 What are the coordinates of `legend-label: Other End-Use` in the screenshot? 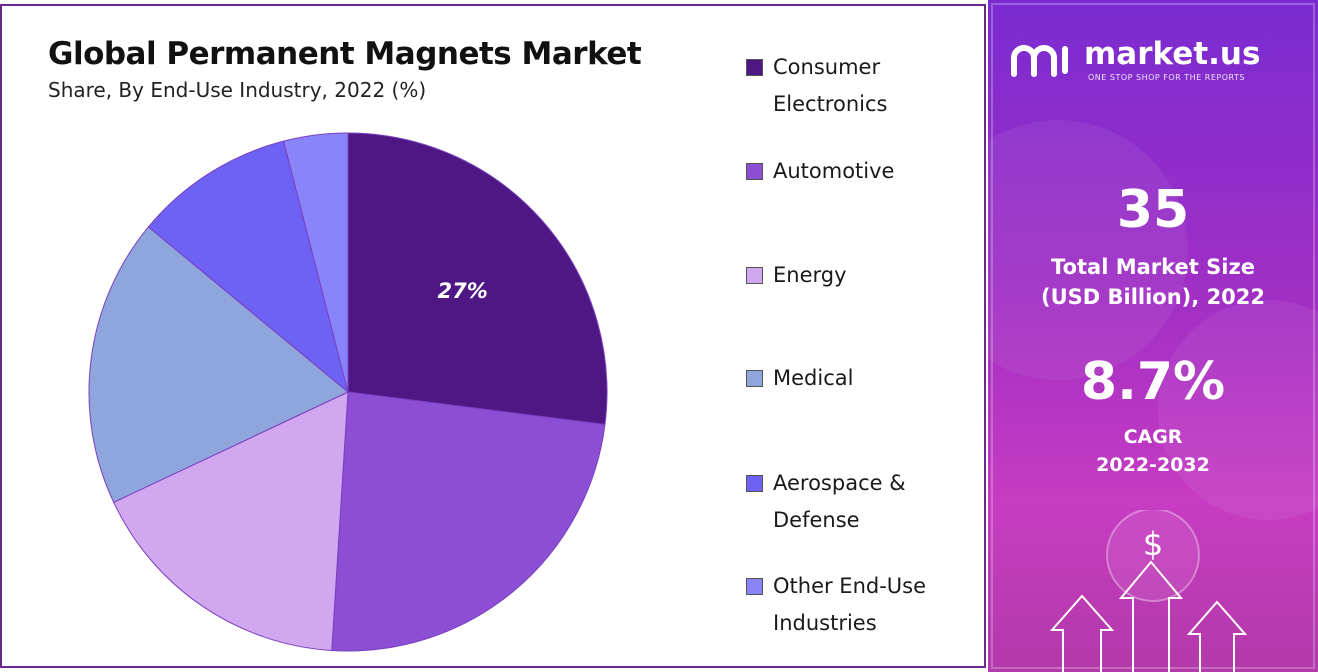 It's located at (850, 586).